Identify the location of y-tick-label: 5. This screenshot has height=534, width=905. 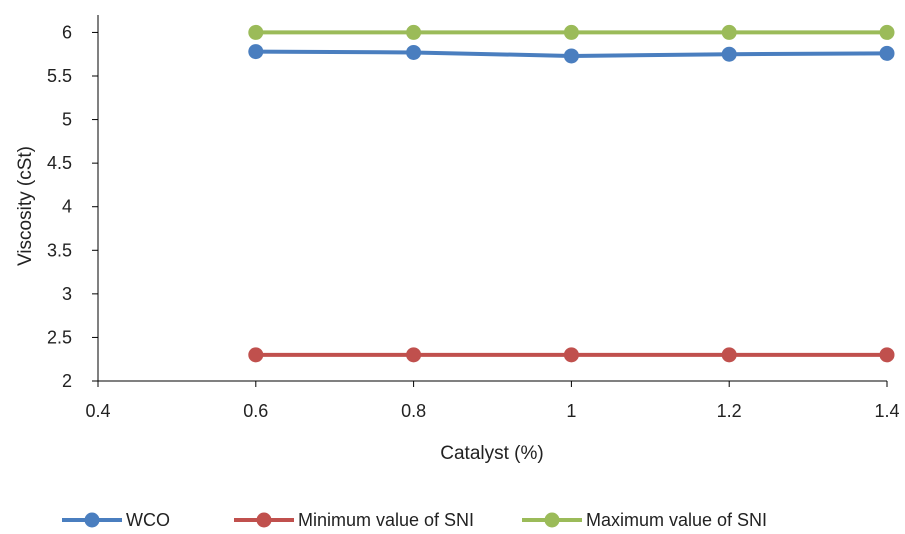
(67, 120).